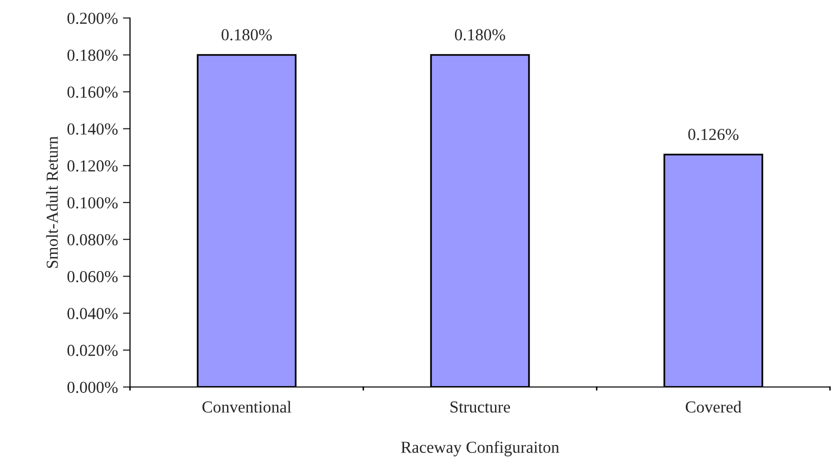 The image size is (838, 471). I want to click on x-axis-title: Raceway Configuraiton, so click(480, 448).